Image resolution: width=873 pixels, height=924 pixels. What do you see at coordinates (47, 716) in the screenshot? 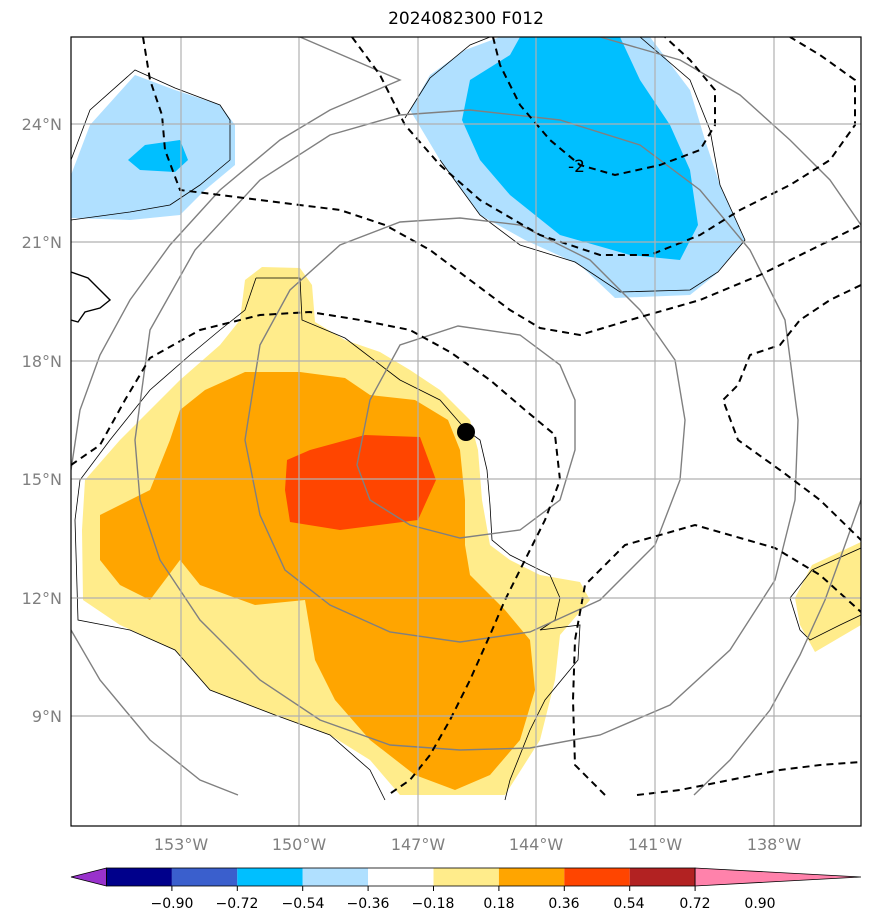
I see `lat-label: 9°N` at bounding box center [47, 716].